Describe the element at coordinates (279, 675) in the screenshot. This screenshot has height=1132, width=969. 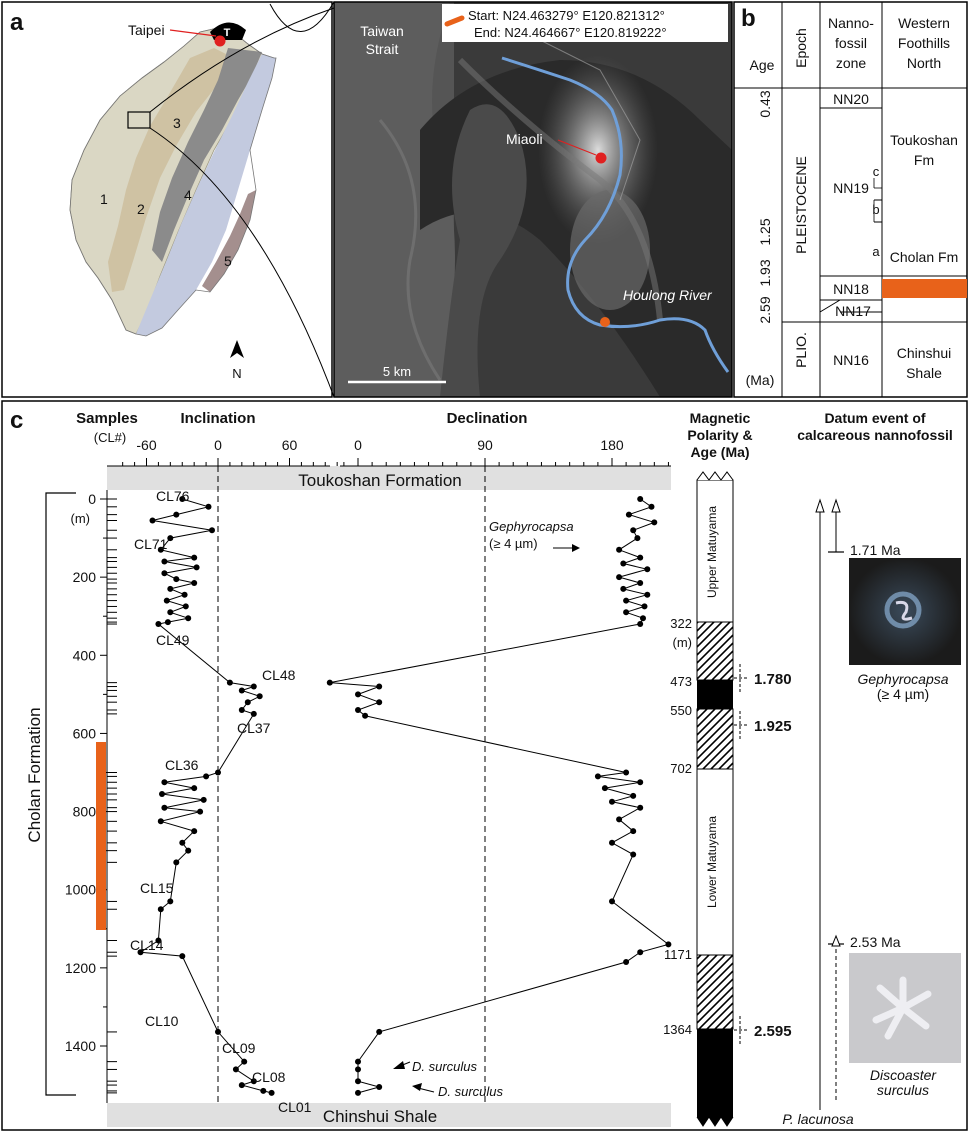
I see `sample-cl48: CL48` at that location.